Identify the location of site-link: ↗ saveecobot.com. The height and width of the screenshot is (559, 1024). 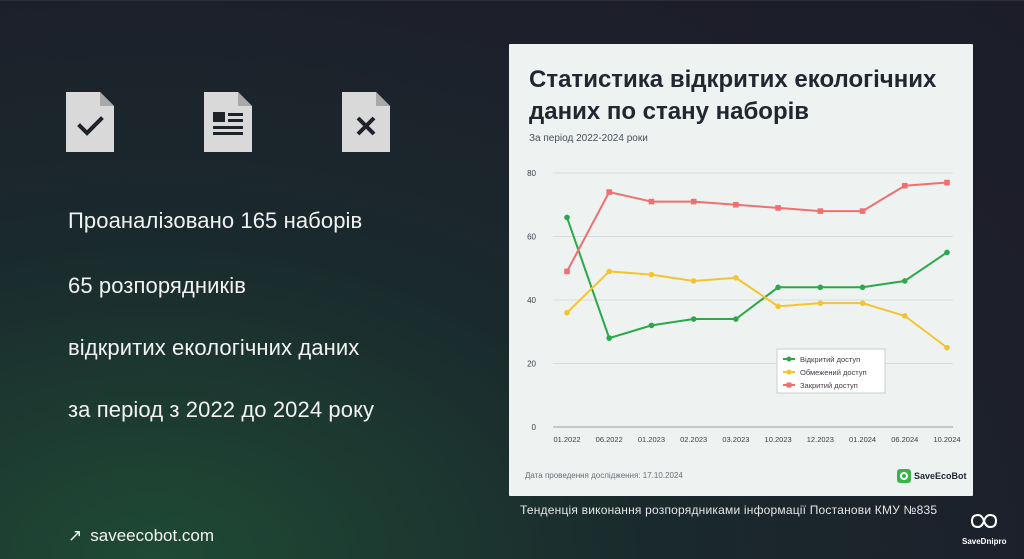
(141, 536).